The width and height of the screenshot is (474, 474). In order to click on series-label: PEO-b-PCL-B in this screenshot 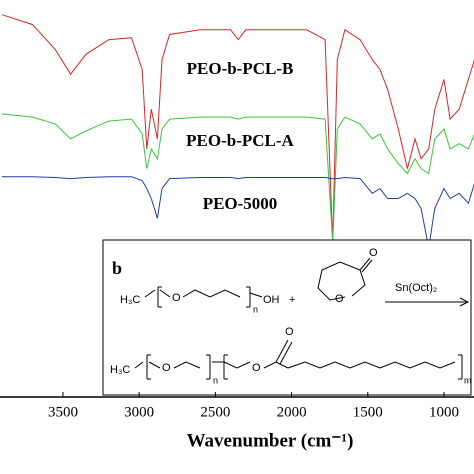, I will do `click(240, 68)`.